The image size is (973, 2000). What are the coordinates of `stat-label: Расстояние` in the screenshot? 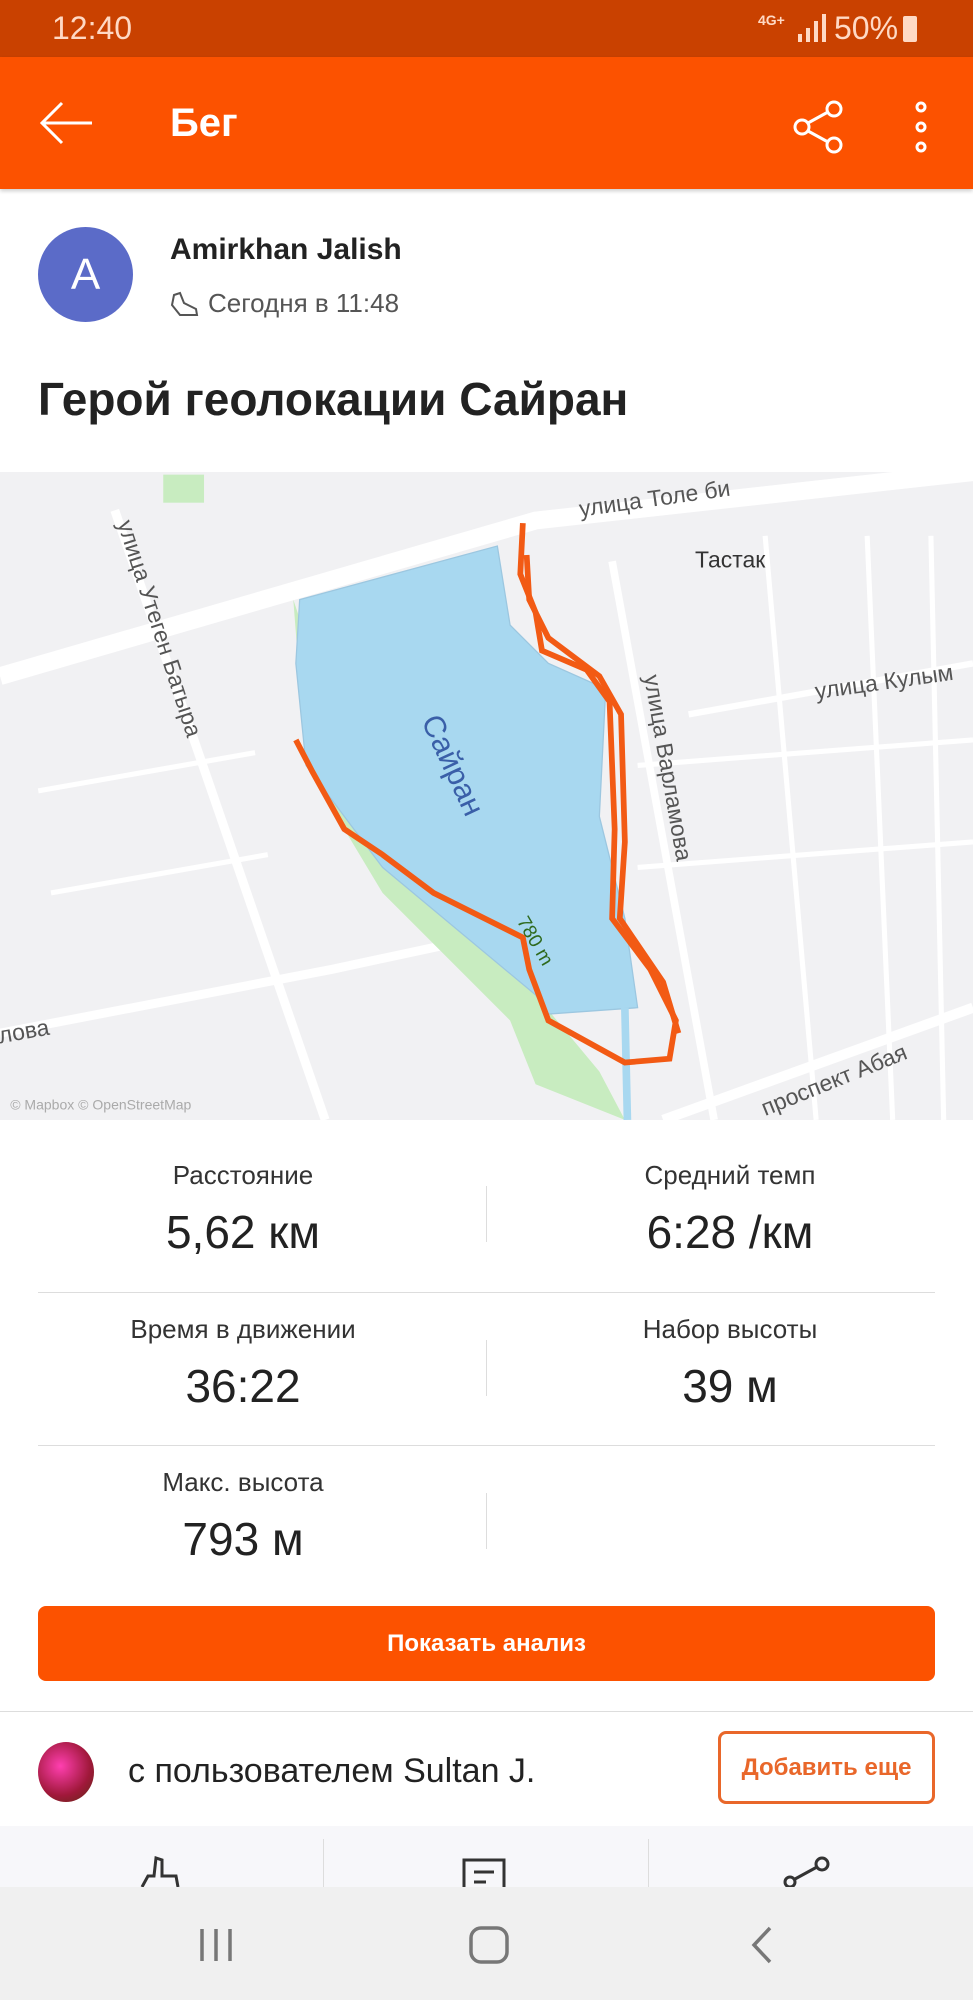 It's located at (243, 1175).